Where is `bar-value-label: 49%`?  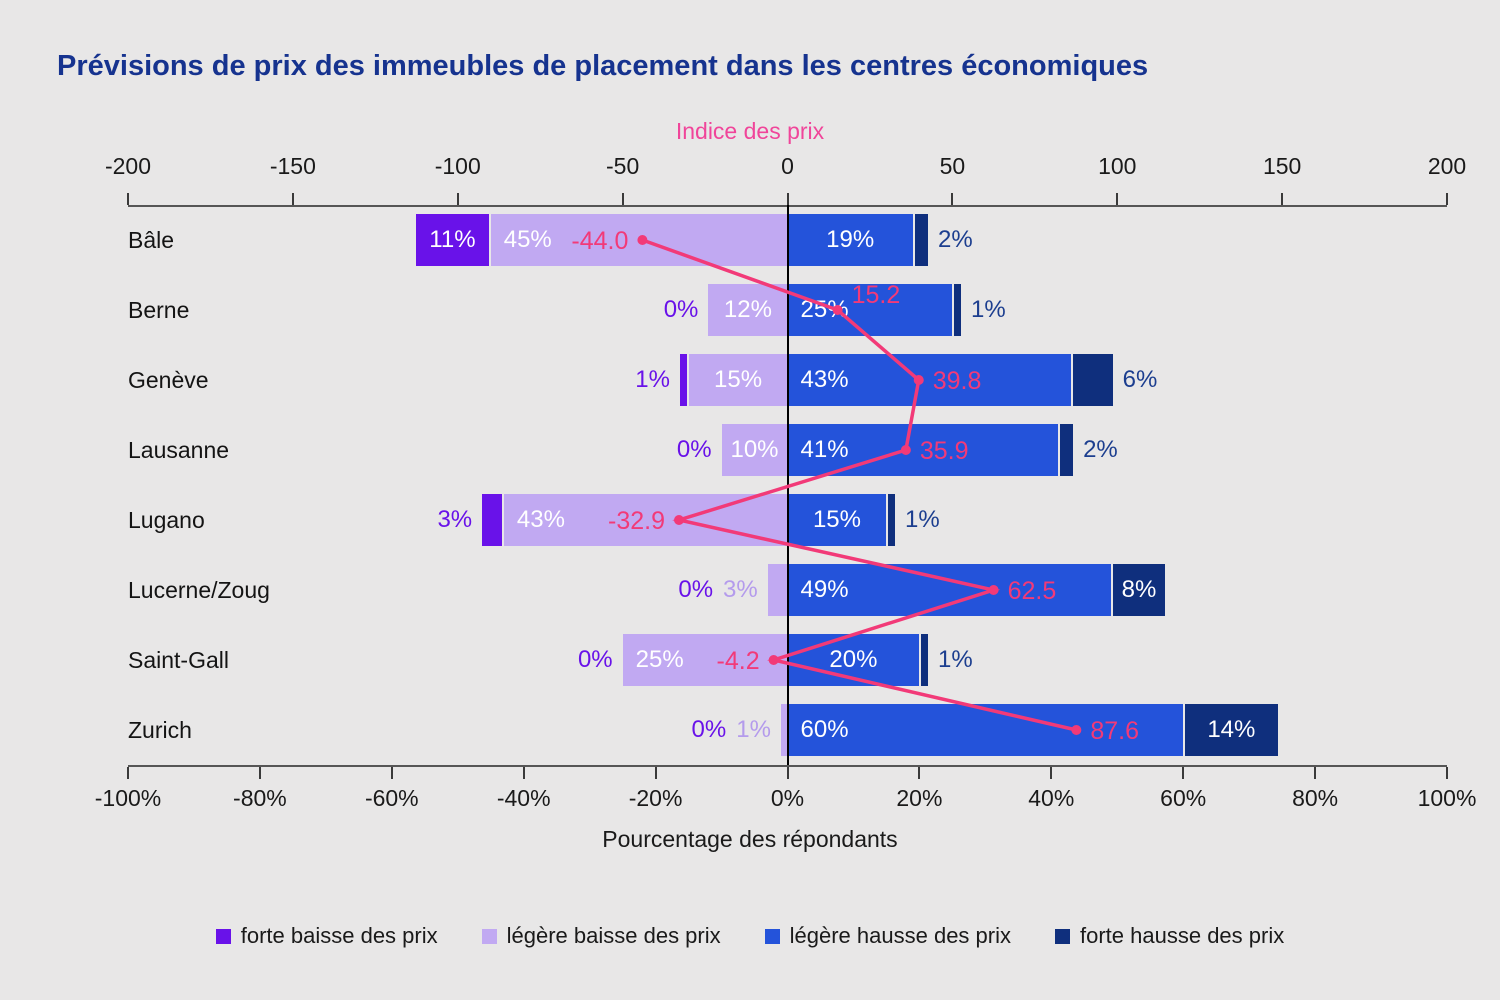
bar-value-label: 49% is located at coordinates (824, 589).